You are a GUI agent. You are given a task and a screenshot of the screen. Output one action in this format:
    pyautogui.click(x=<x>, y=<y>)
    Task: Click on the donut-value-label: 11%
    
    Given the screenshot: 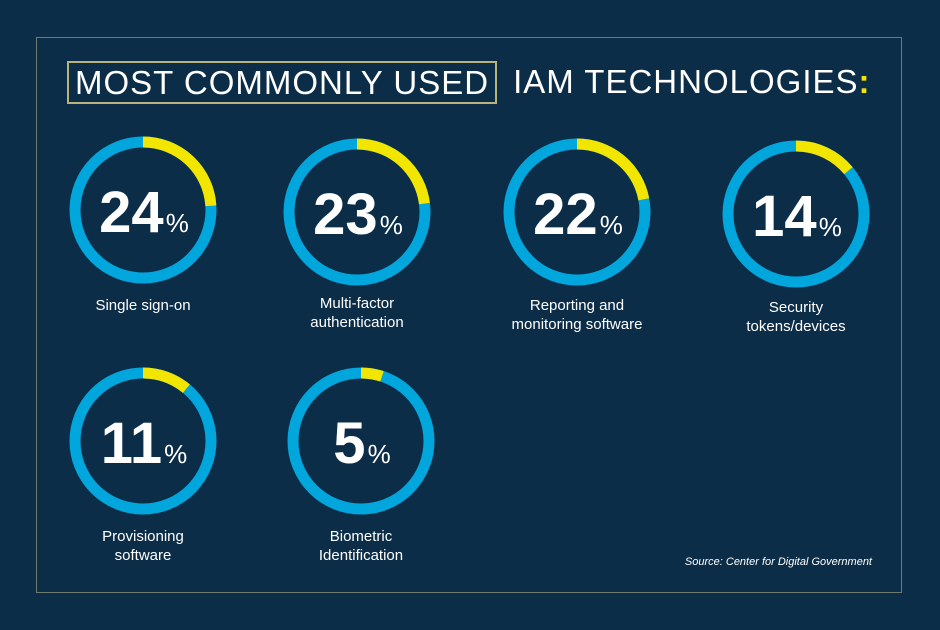 What is the action you would take?
    pyautogui.click(x=144, y=443)
    